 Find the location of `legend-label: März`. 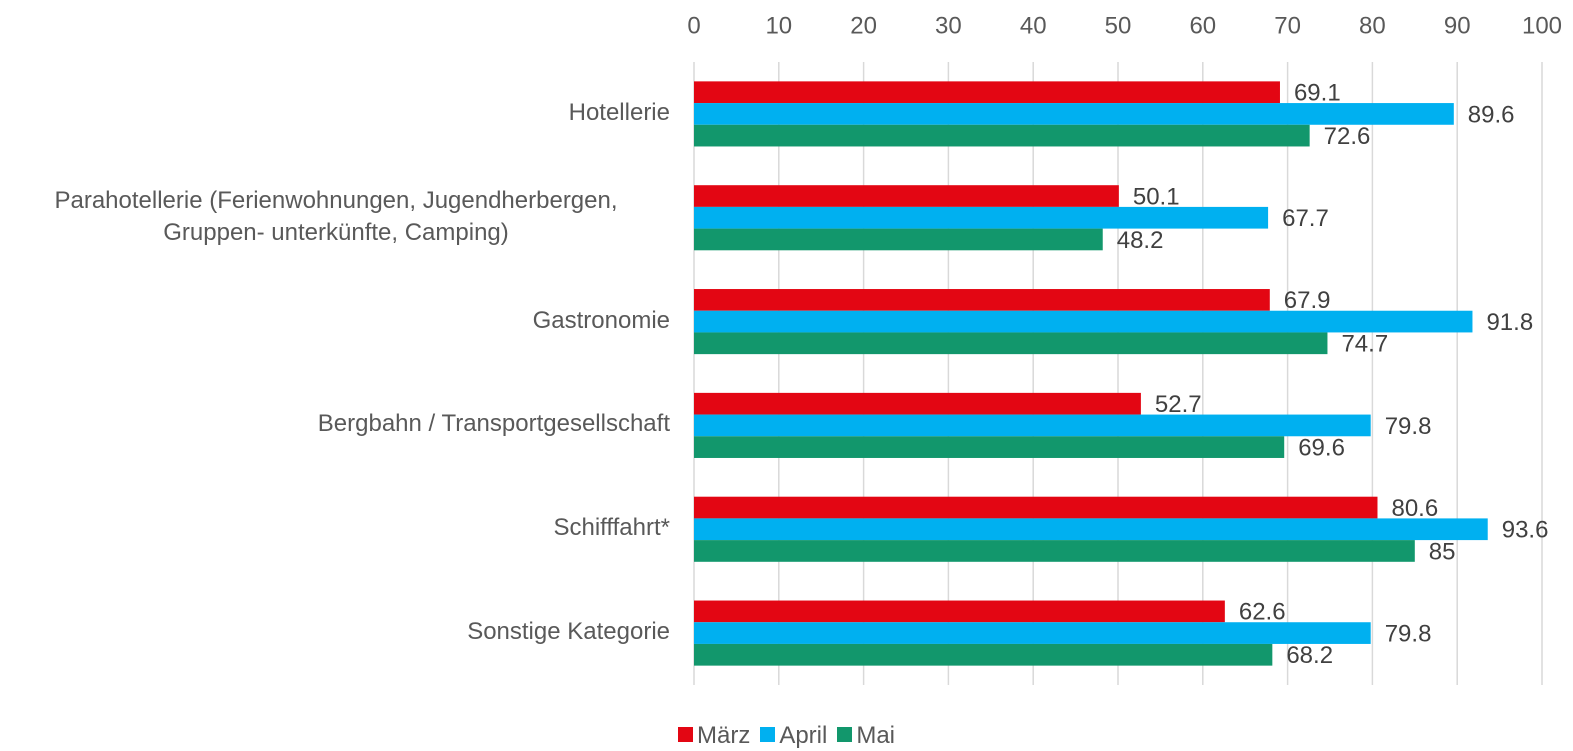

legend-label: März is located at coordinates (723, 735).